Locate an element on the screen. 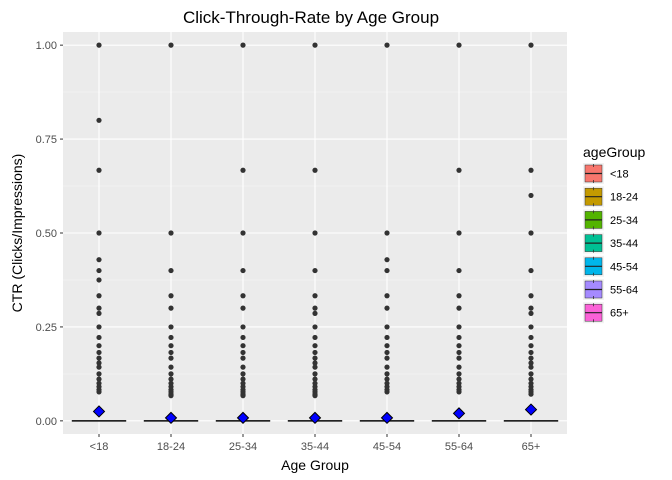 The height and width of the screenshot is (480, 672). mean-layer is located at coordinates (315, 414).